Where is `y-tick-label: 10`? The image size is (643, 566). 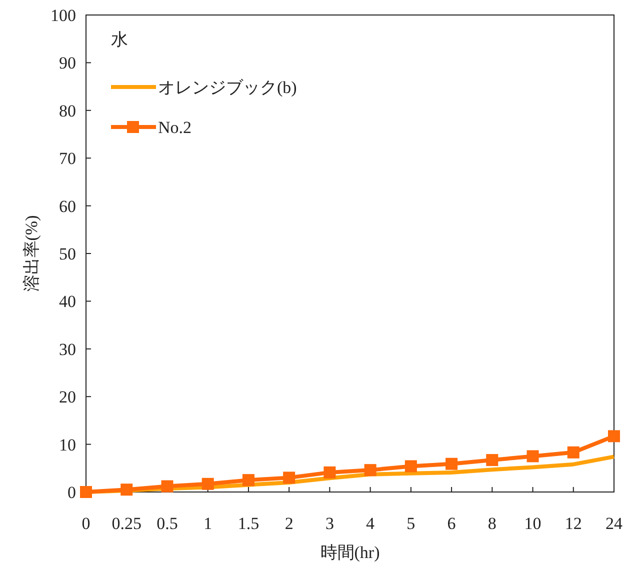 y-tick-label: 10 is located at coordinates (67, 444).